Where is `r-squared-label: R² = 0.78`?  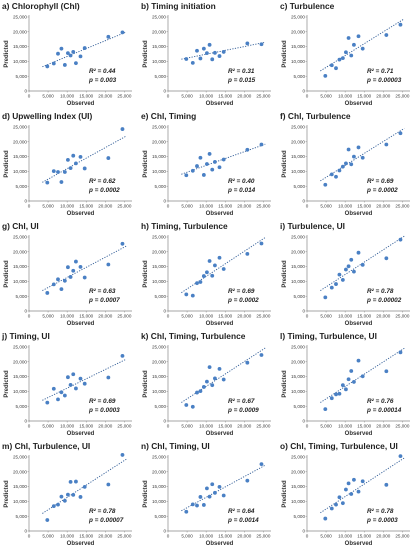 r-squared-label: R² = 0.78 is located at coordinates (102, 511).